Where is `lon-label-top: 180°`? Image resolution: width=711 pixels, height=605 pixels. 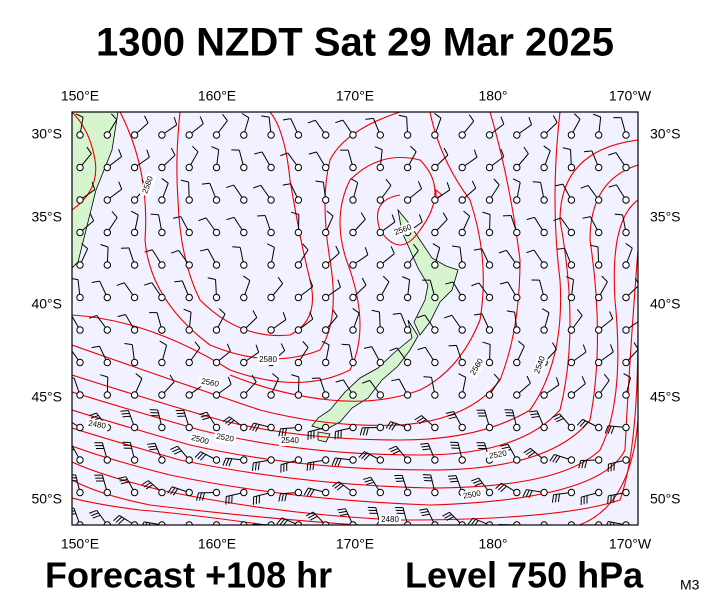
lon-label-top: 180° is located at coordinates (493, 96).